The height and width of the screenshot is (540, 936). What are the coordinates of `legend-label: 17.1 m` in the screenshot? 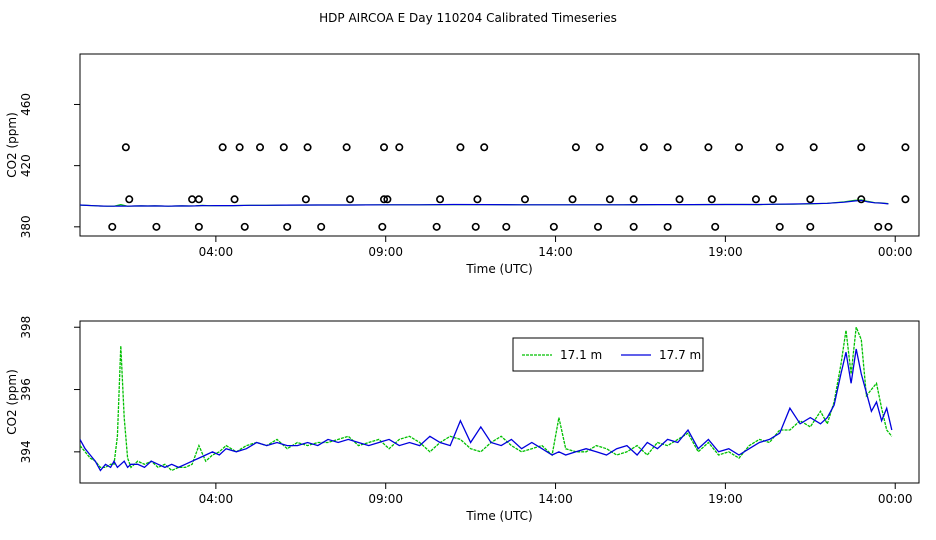 It's located at (581, 355).